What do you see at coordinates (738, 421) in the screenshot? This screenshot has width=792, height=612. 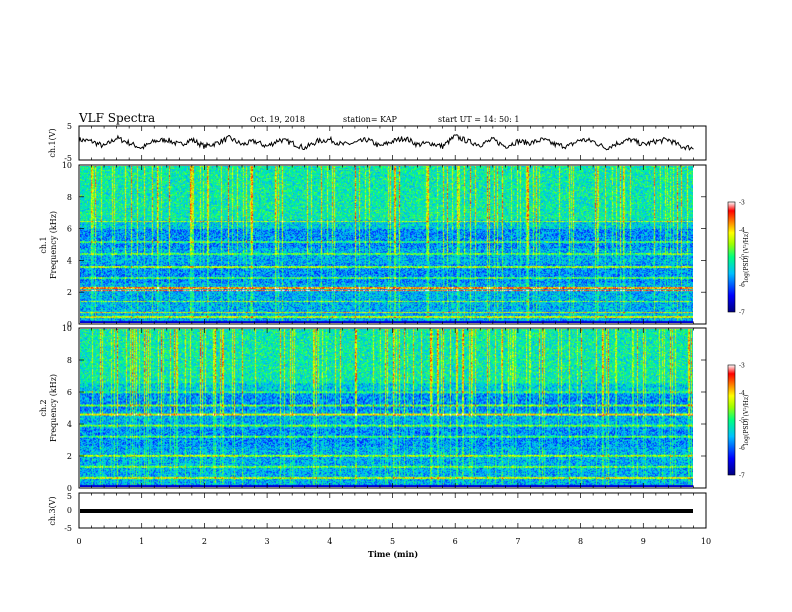 I see `ch2-colorbar: -3 -4 -5 -6 -7 log(PSD) (V²/Hz)` at bounding box center [738, 421].